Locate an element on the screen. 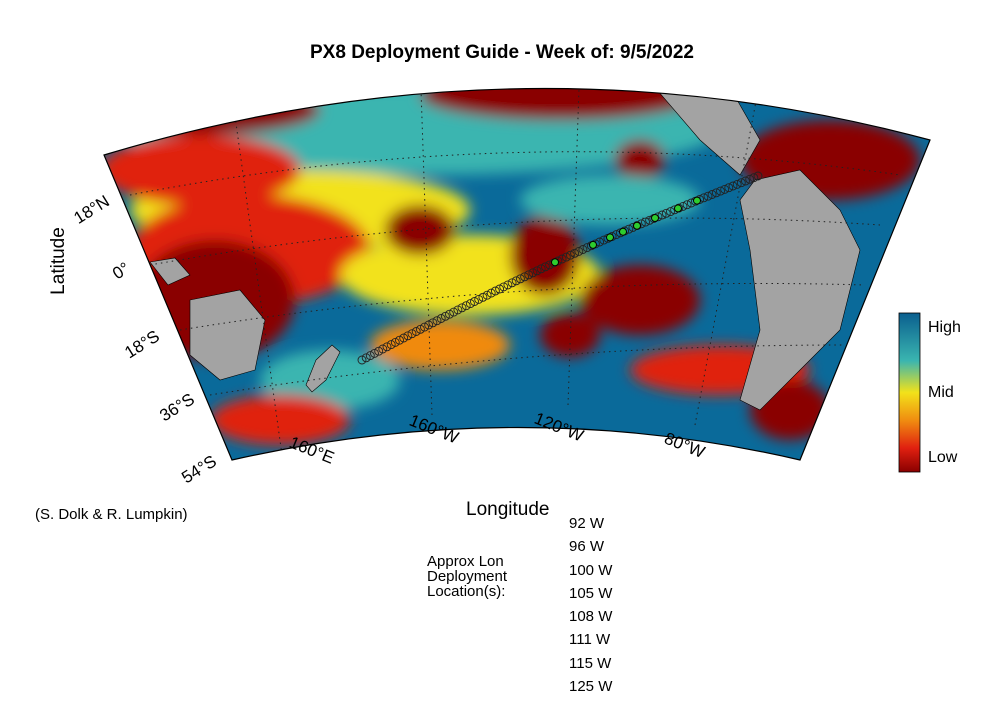 This screenshot has height=709, width=1004. deployment-longitude: 92 W is located at coordinates (587, 523).